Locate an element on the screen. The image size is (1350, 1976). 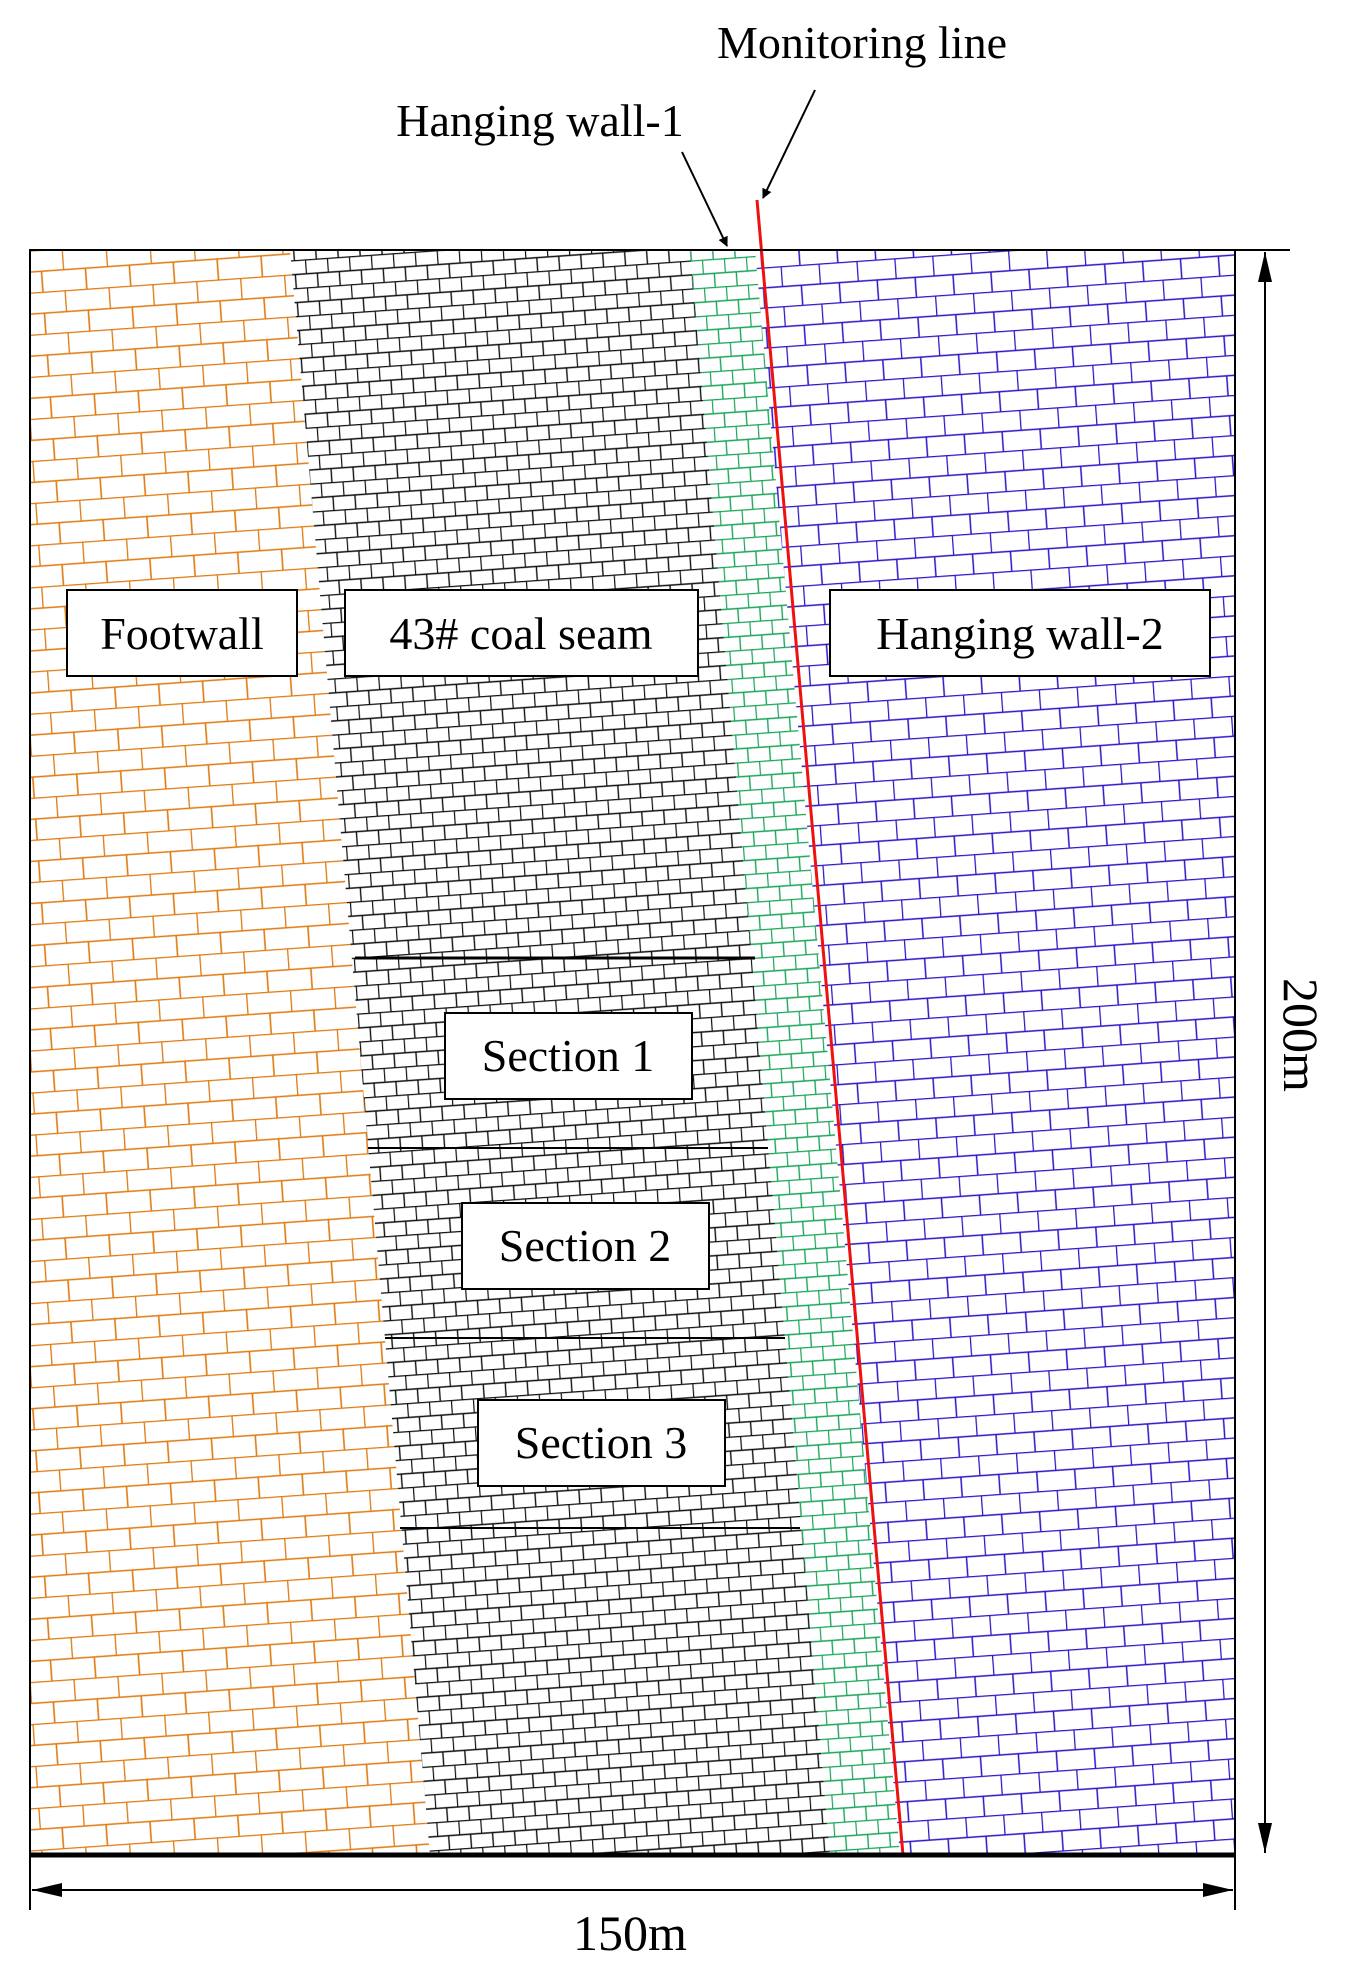
section-3-label: Section 3 is located at coordinates (601, 1442).